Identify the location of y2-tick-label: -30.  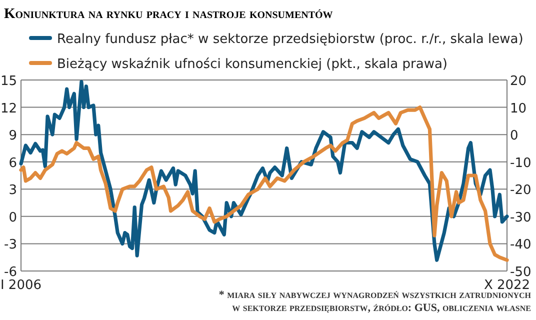
(521, 218).